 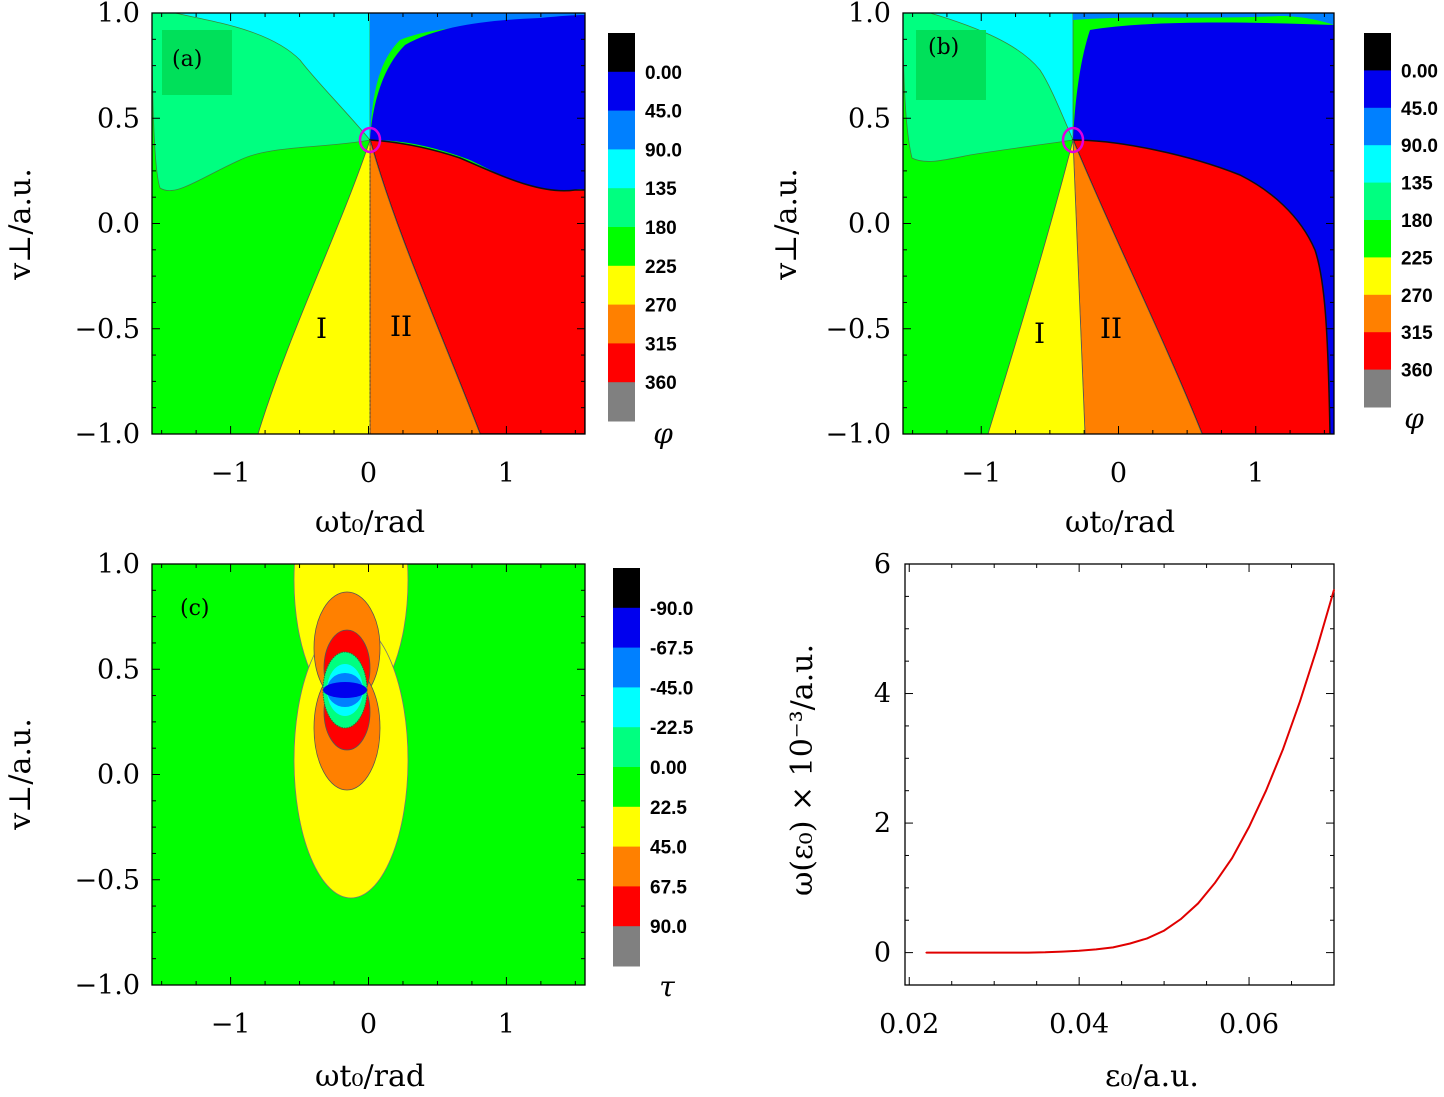 What do you see at coordinates (981, 473) in the screenshot?
I see `x-tick-label: −1` at bounding box center [981, 473].